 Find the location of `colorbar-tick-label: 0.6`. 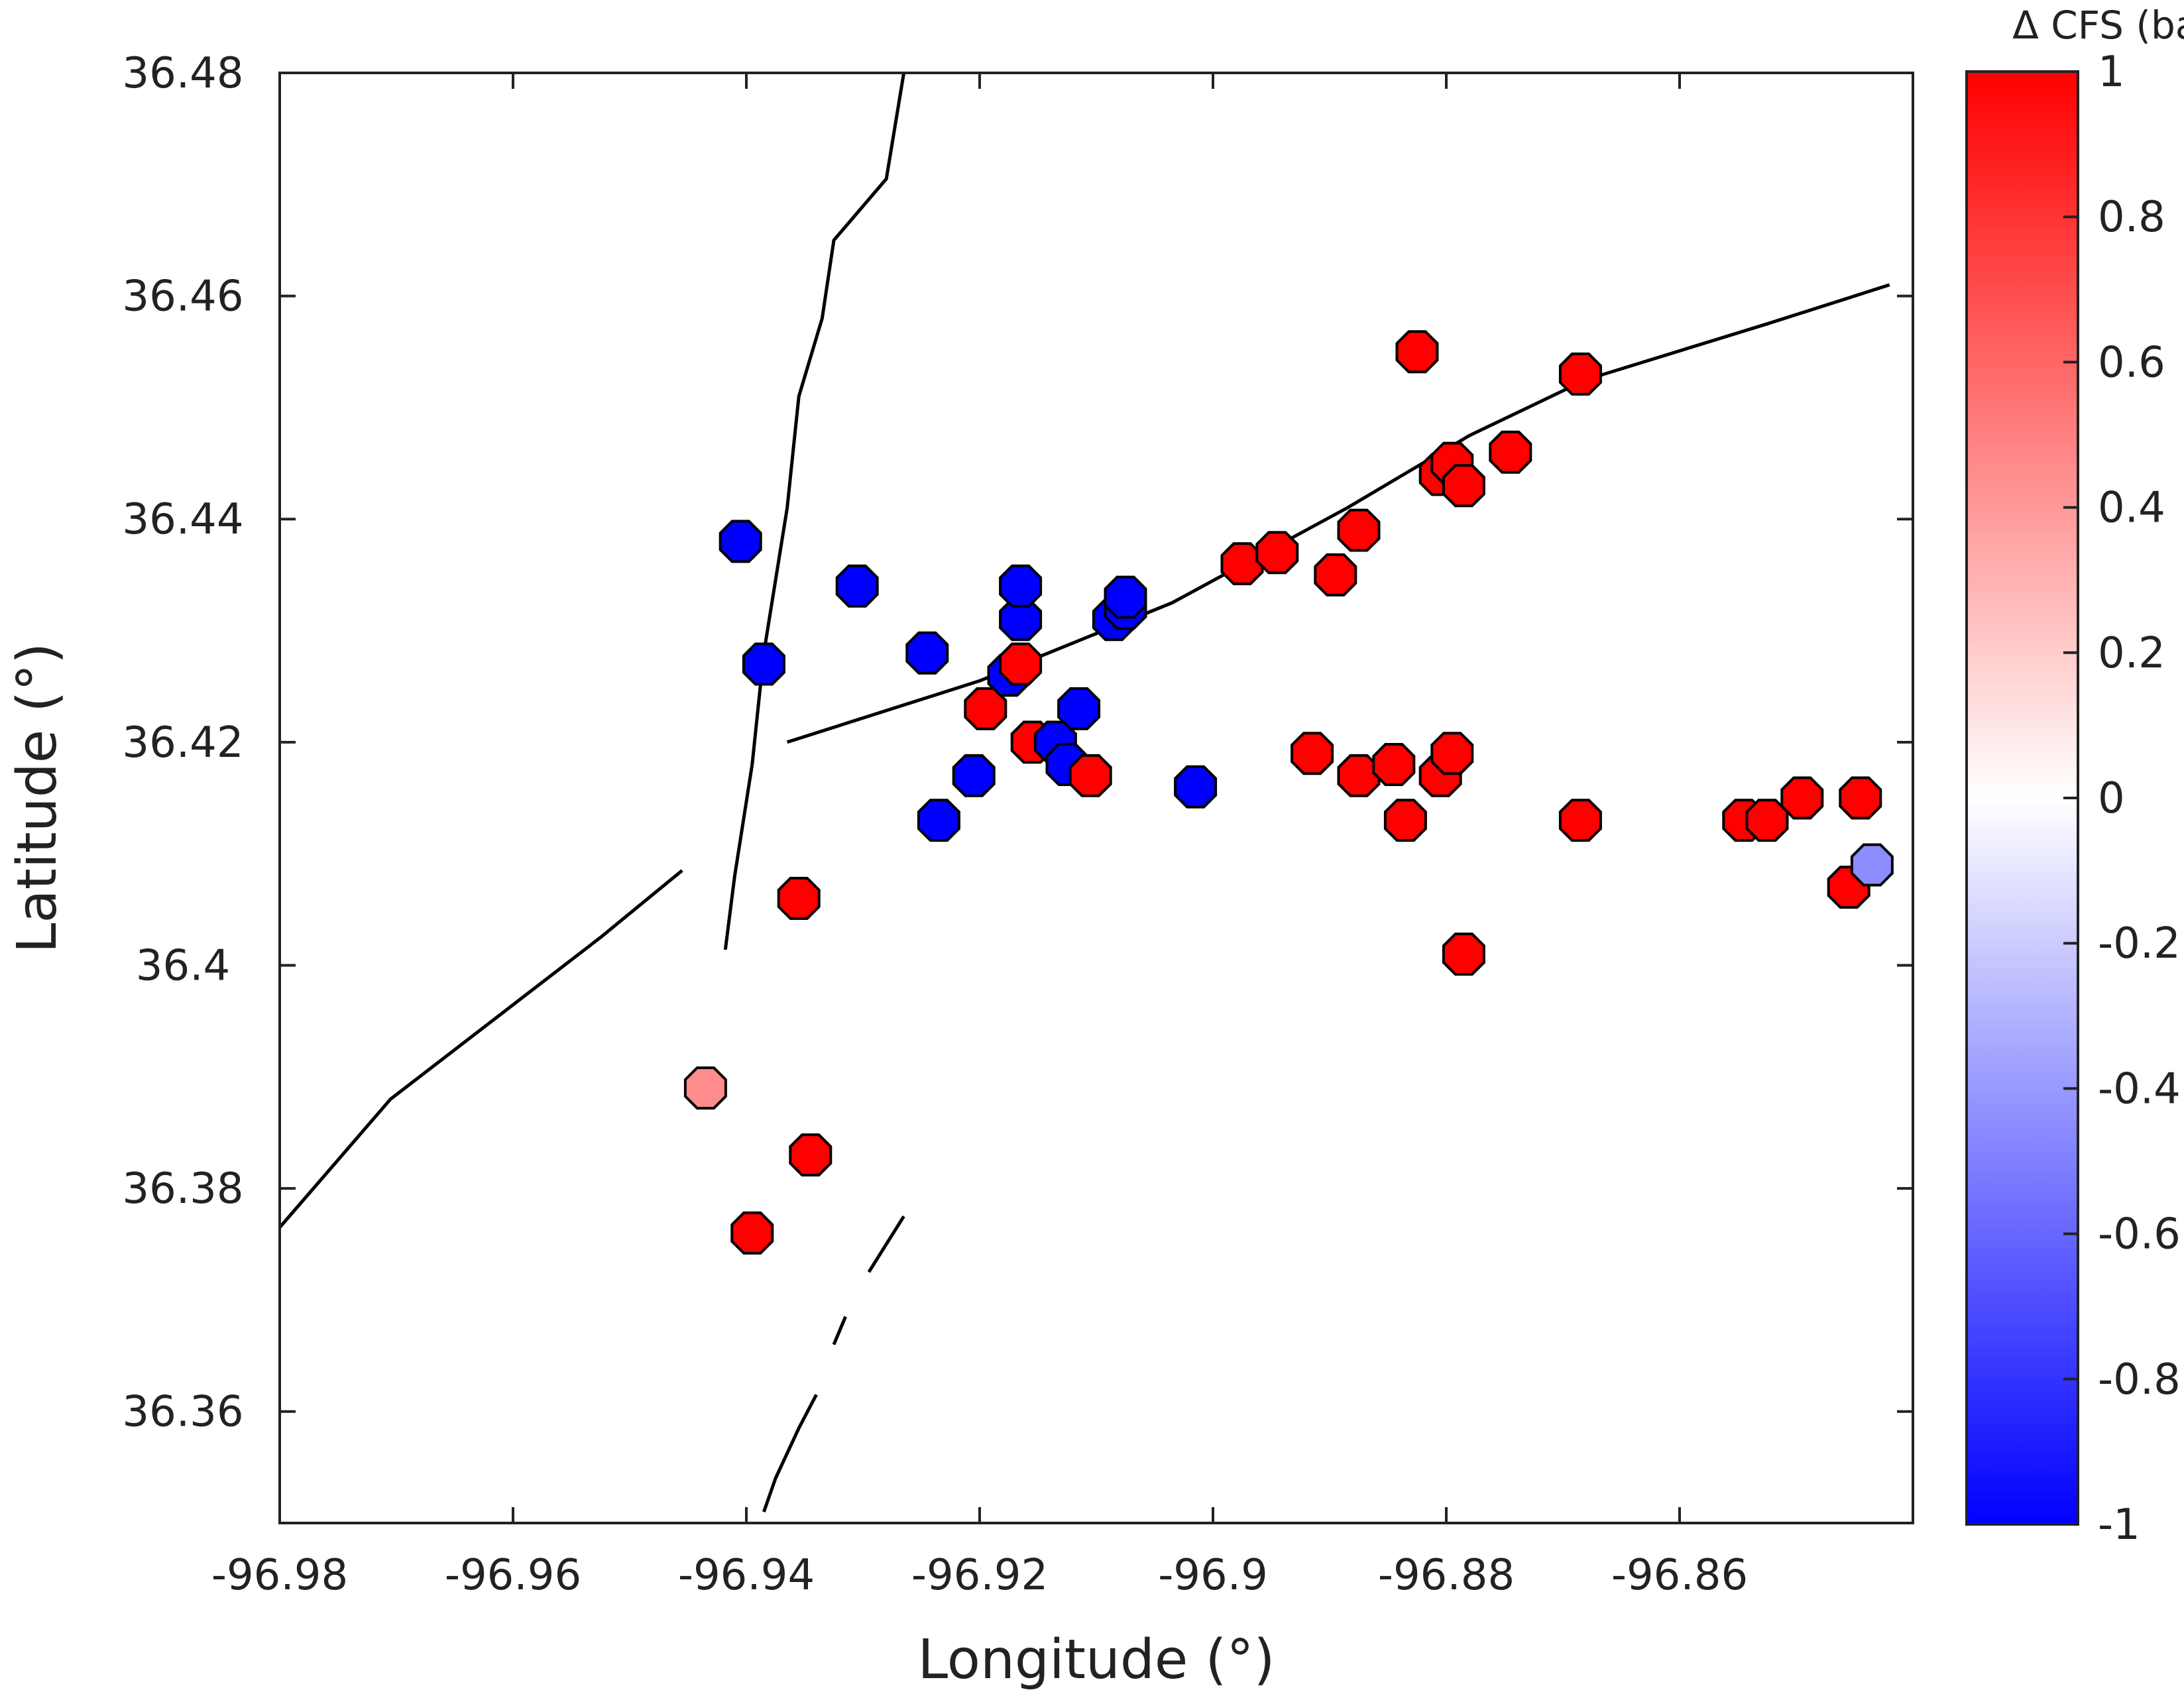

colorbar-tick-label: 0.6 is located at coordinates (2131, 362).